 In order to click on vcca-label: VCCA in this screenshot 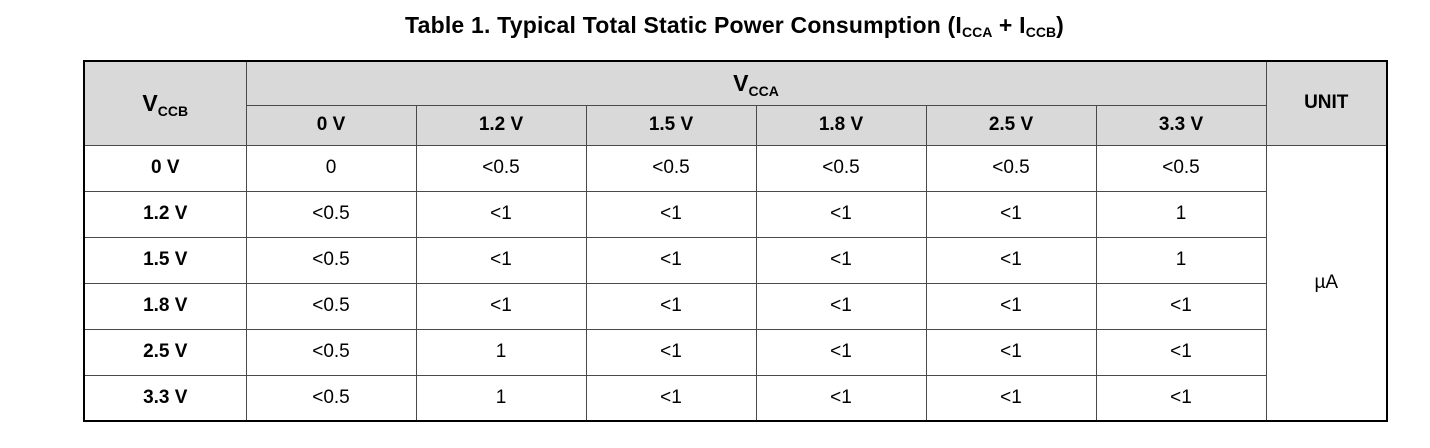, I will do `click(756, 84)`.